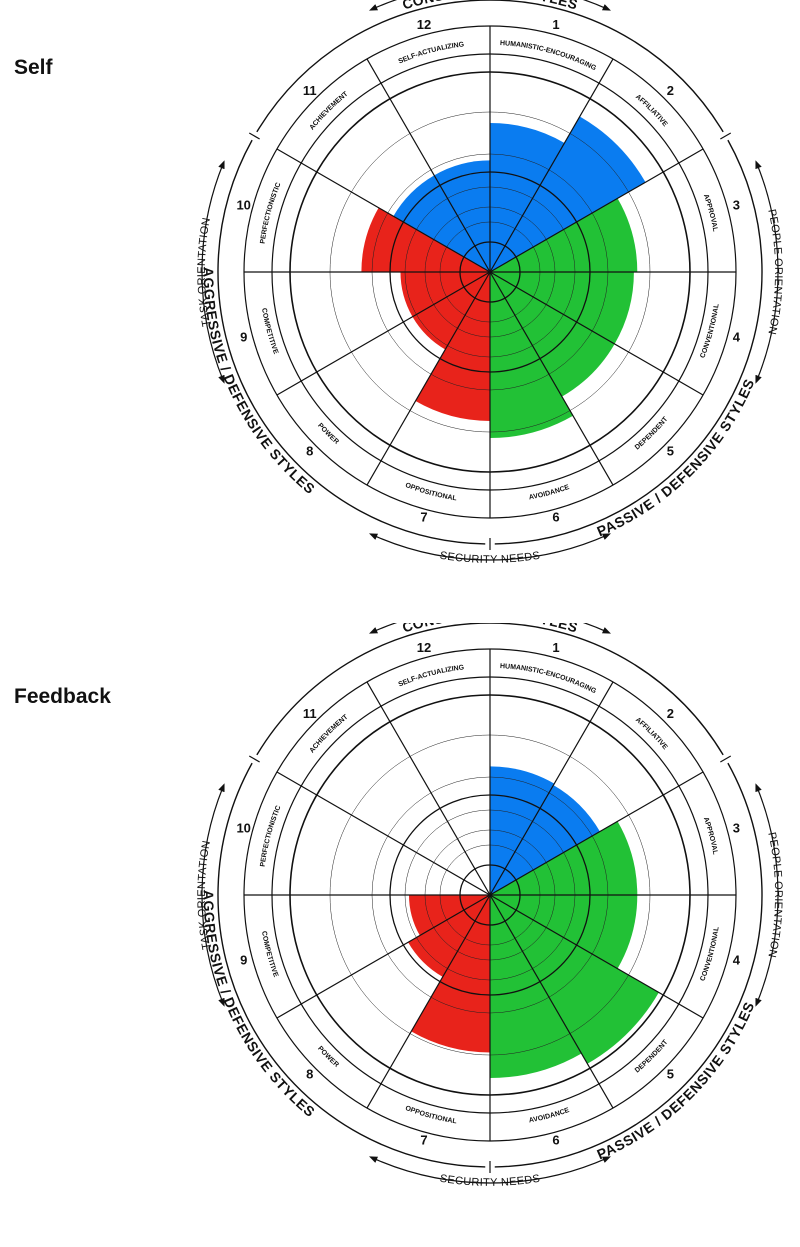 The image size is (800, 1247). I want to click on passive-styles-label: PASSIVE / DEFENSIVE STYLES, so click(675, 457).